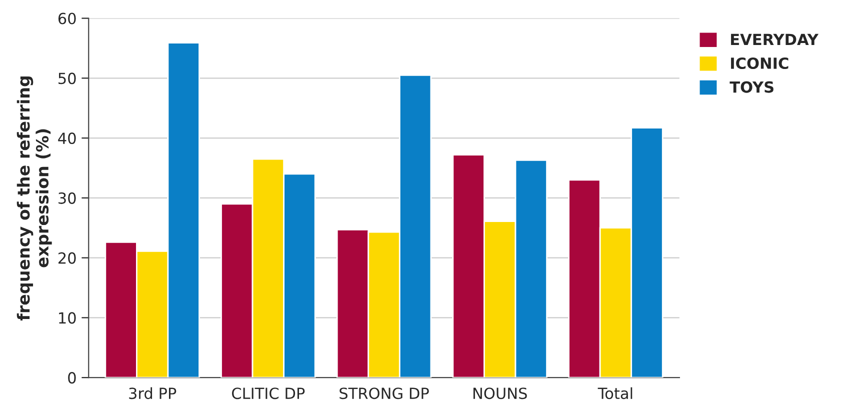 The image size is (844, 406). What do you see at coordinates (152, 393) in the screenshot?
I see `x-tick-label: 3rd PP` at bounding box center [152, 393].